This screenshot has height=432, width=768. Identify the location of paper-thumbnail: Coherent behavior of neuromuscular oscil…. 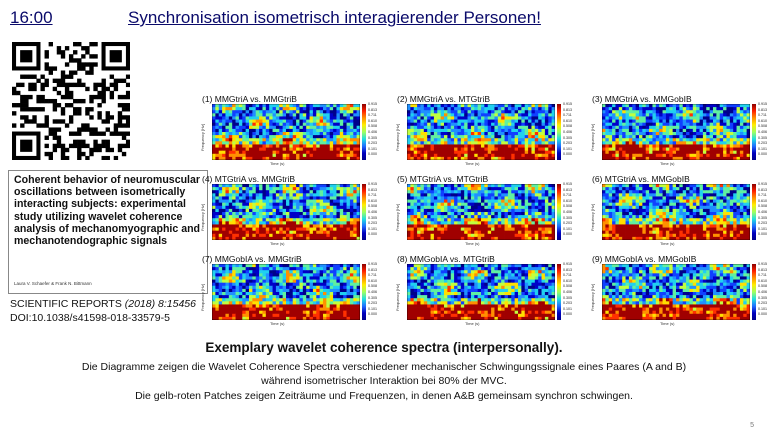
(108, 232).